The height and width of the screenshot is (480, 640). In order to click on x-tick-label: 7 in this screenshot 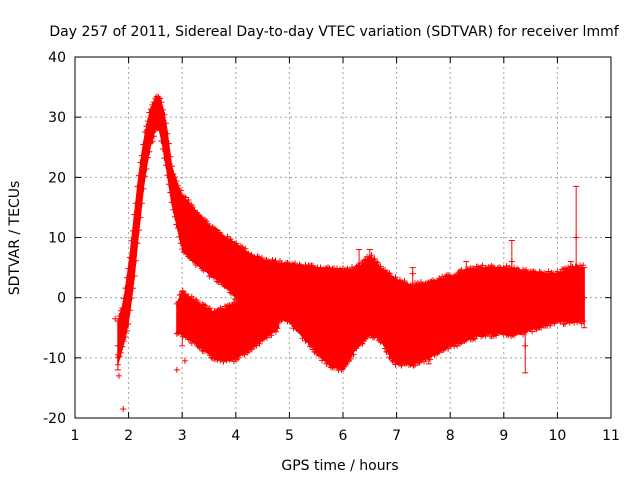, I will do `click(396, 436)`.